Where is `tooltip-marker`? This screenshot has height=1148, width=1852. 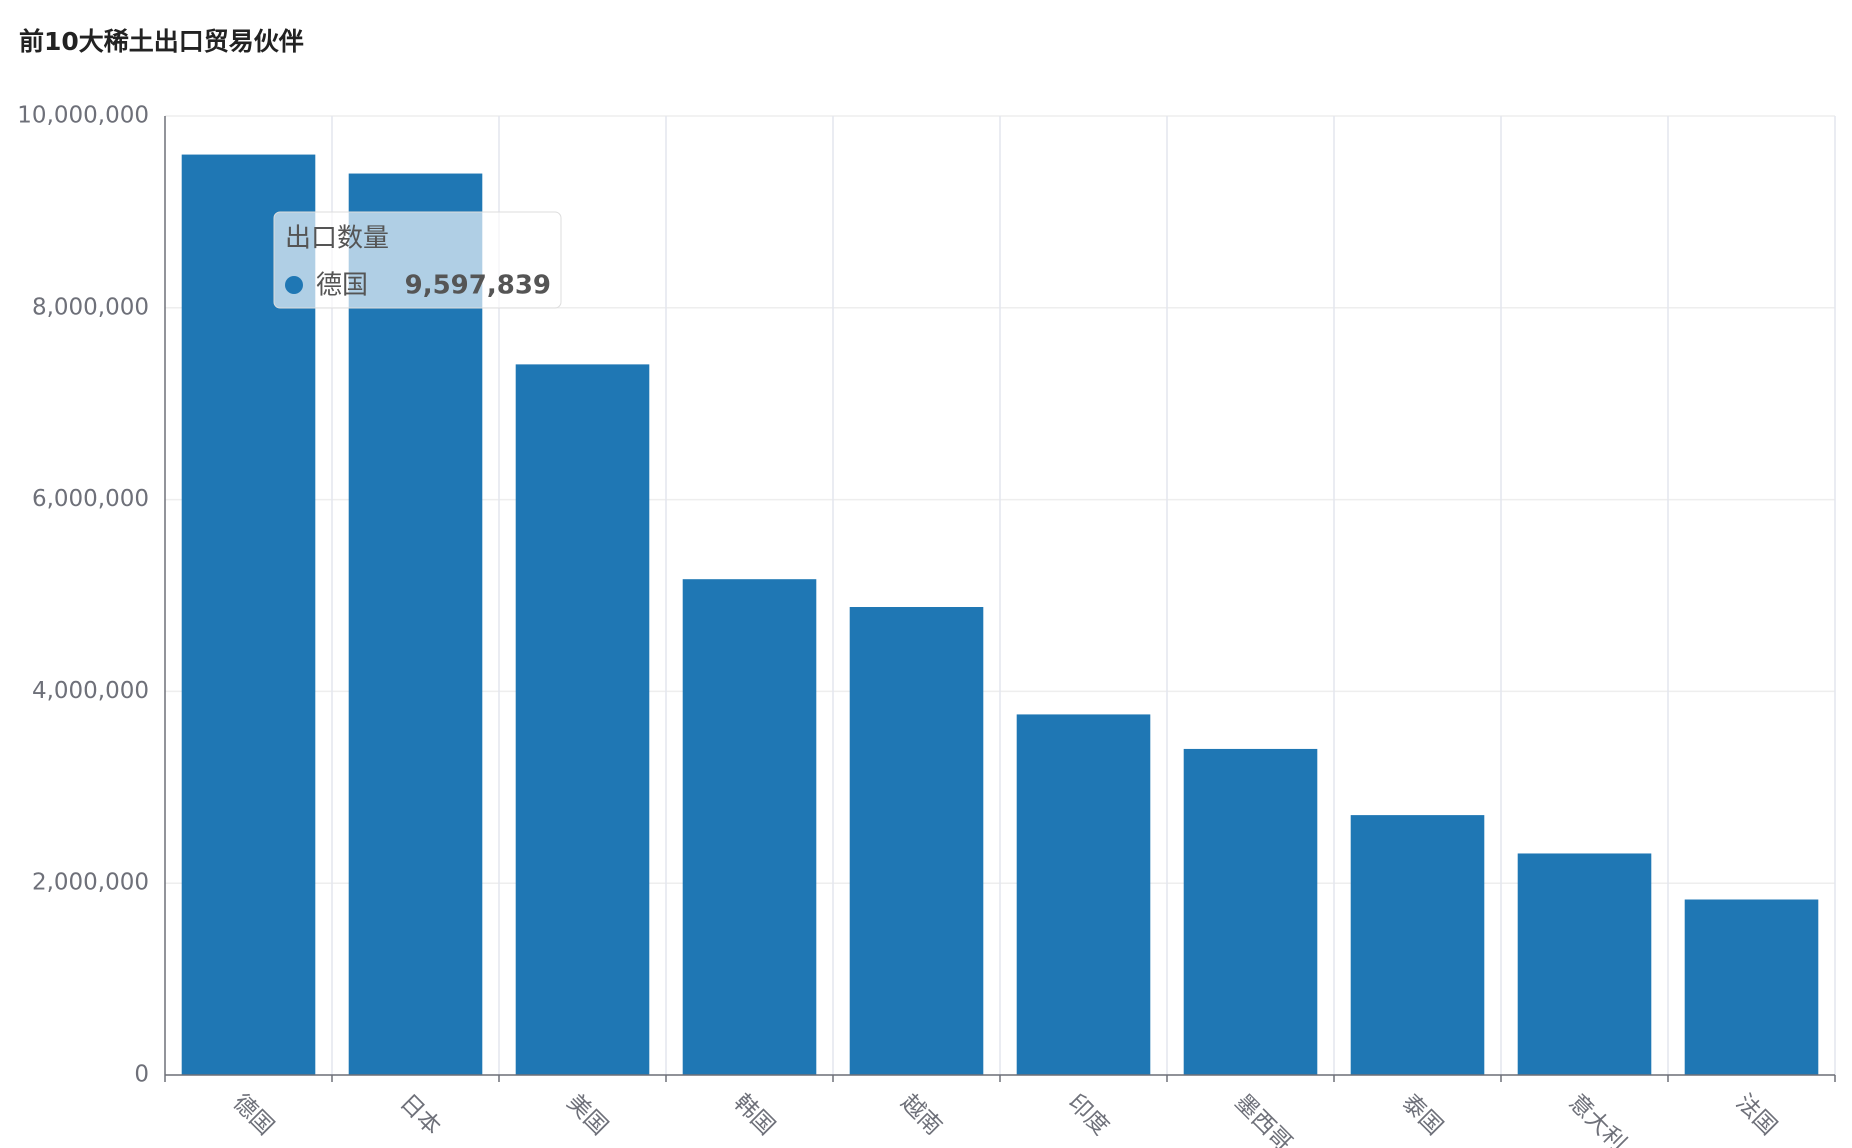 tooltip-marker is located at coordinates (294, 285).